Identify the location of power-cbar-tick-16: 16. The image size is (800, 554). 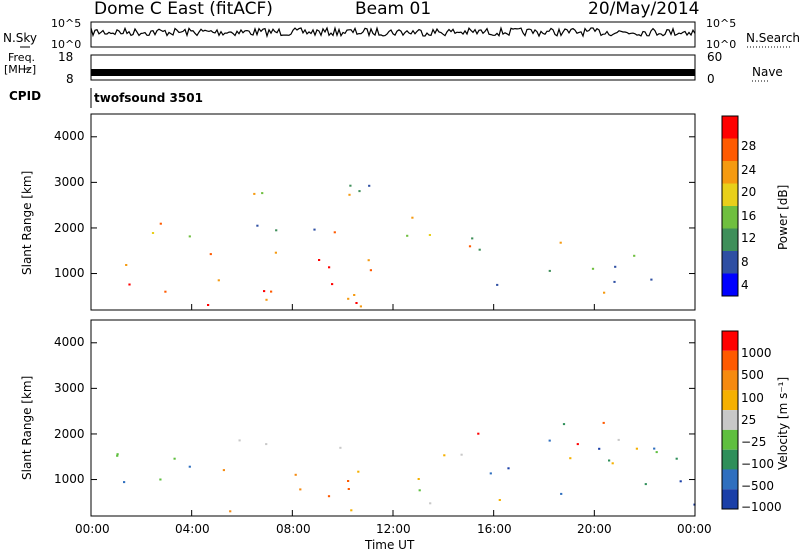
(749, 216).